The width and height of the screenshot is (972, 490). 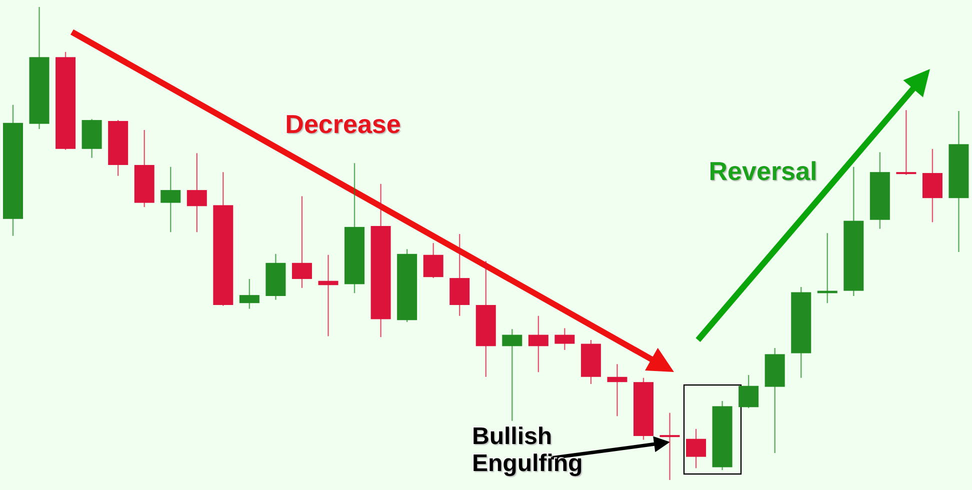 I want to click on annotation: Bullish Engulfing, so click(x=528, y=450).